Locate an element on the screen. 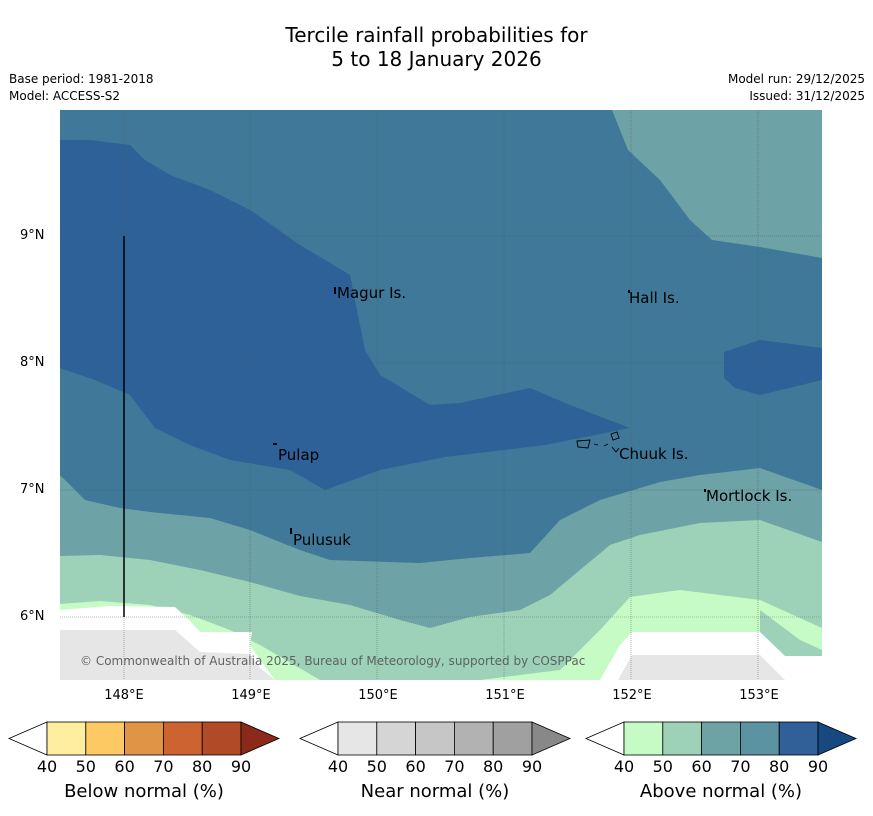 The width and height of the screenshot is (873, 816). place-label-mortlock: Mortlock Is. is located at coordinates (749, 496).